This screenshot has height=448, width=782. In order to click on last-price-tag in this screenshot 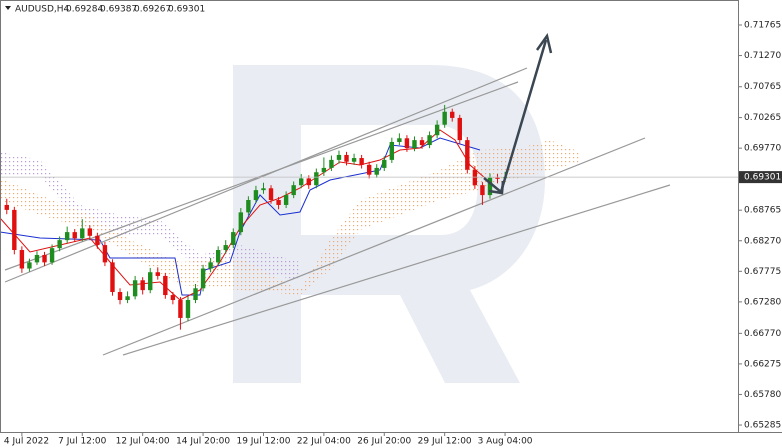, I will do `click(760, 177)`.